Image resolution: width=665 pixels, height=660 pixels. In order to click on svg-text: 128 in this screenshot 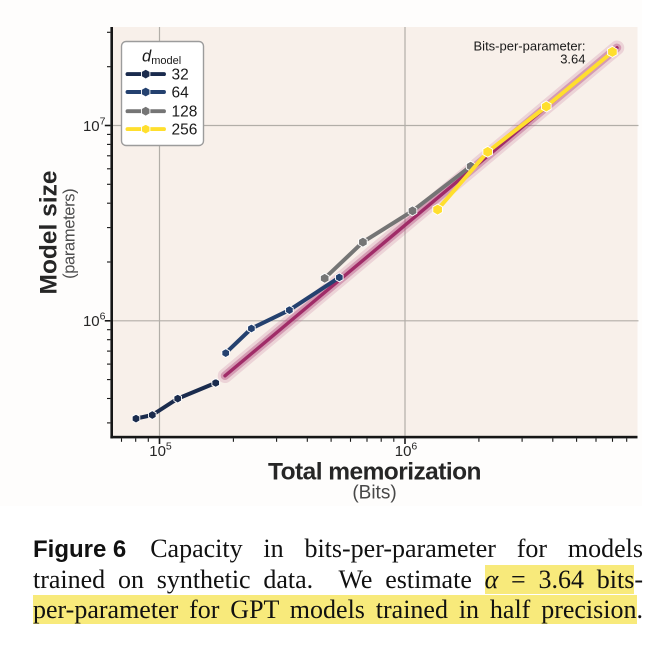, I will do `click(185, 112)`.